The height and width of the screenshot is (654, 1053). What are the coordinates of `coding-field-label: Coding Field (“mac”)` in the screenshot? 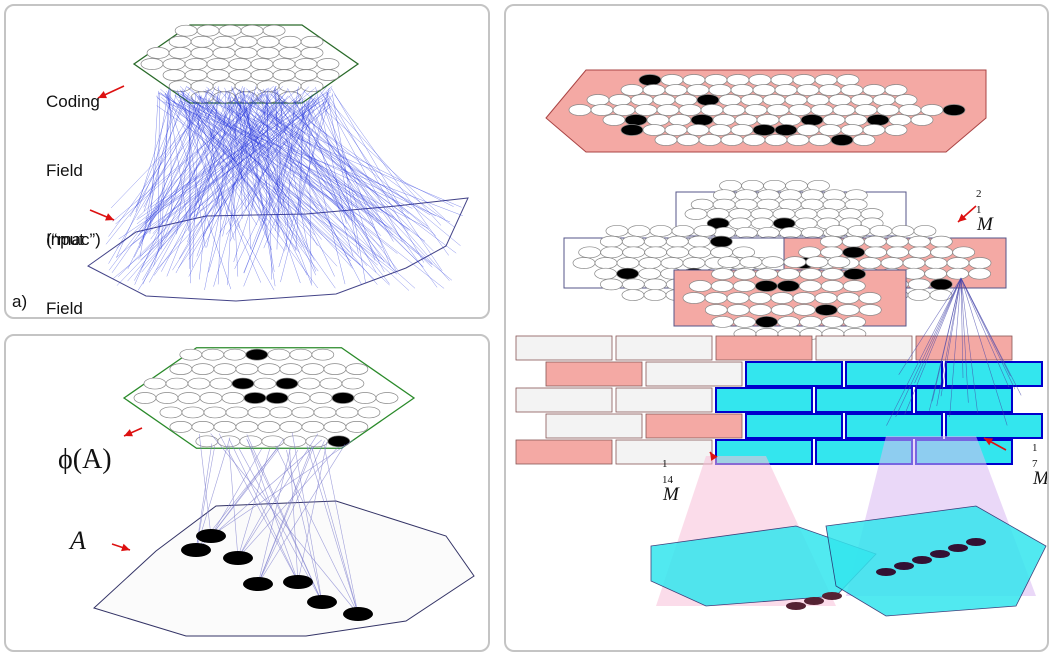 It's located at (73, 170).